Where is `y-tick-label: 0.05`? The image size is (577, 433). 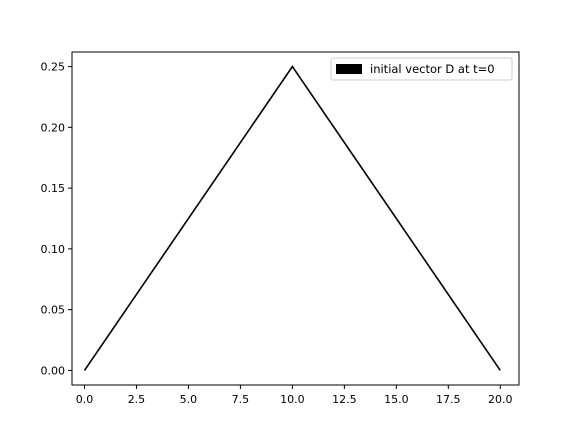
y-tick-label: 0.05 is located at coordinates (53, 310).